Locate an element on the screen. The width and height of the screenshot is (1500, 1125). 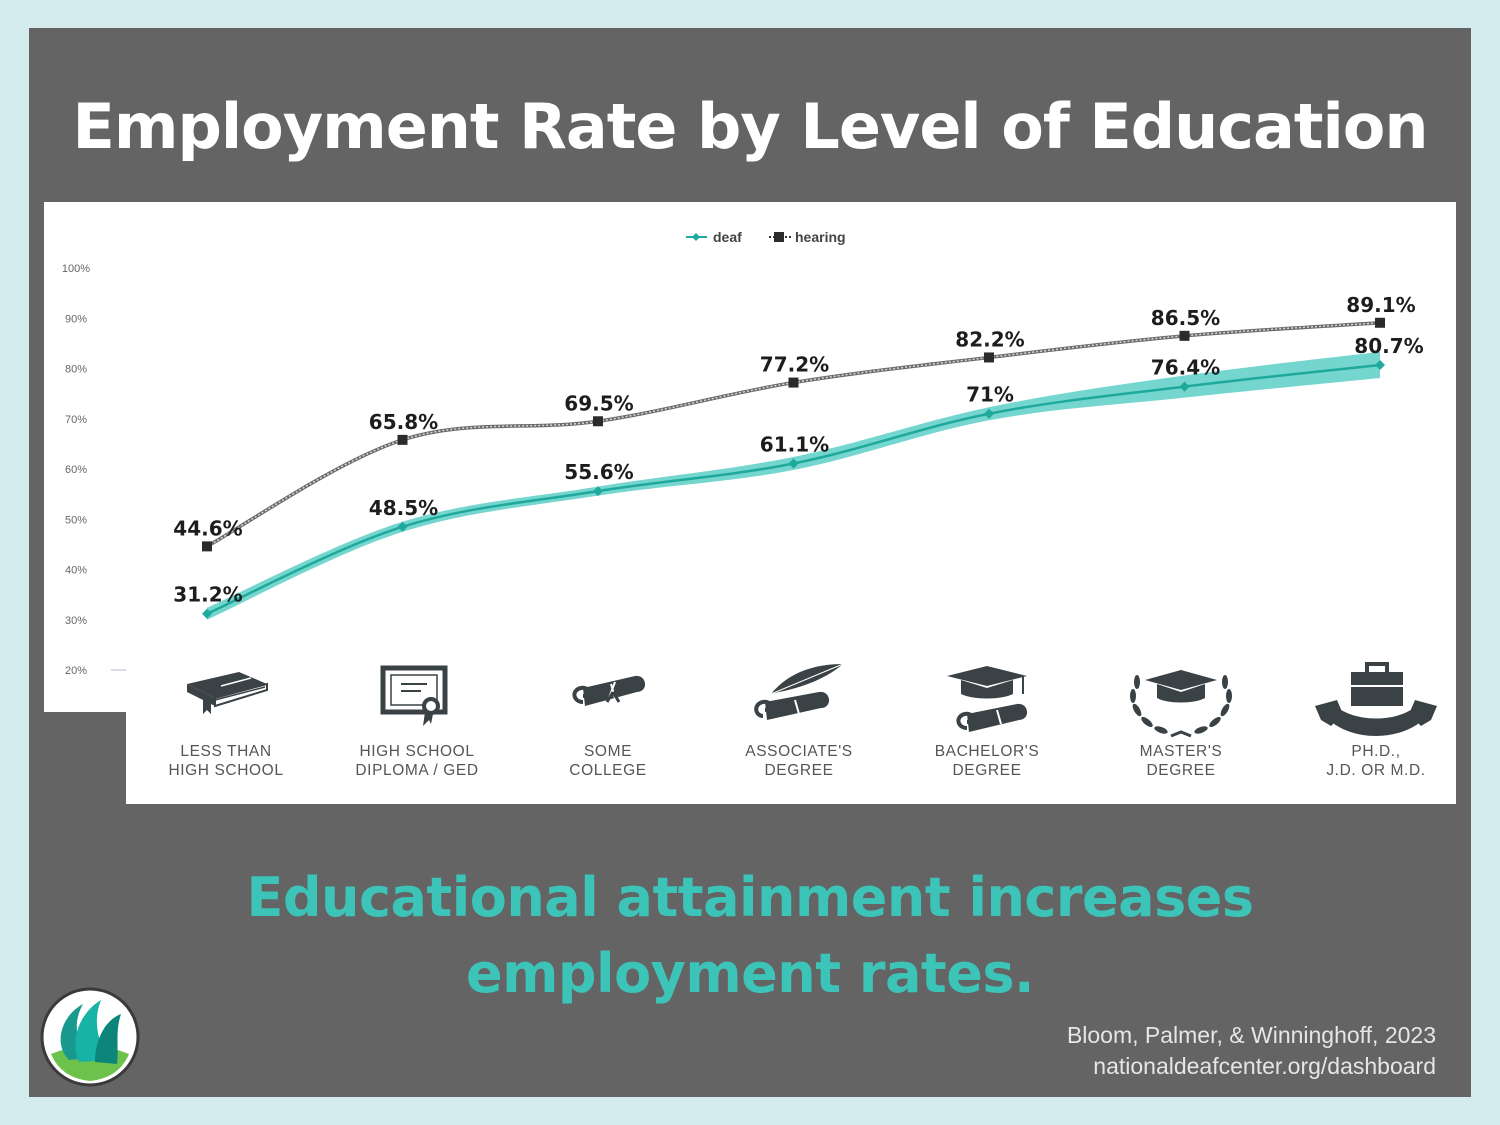
category-block: HIGH SCHOOL DIPLOMA / GED is located at coordinates (417, 721).